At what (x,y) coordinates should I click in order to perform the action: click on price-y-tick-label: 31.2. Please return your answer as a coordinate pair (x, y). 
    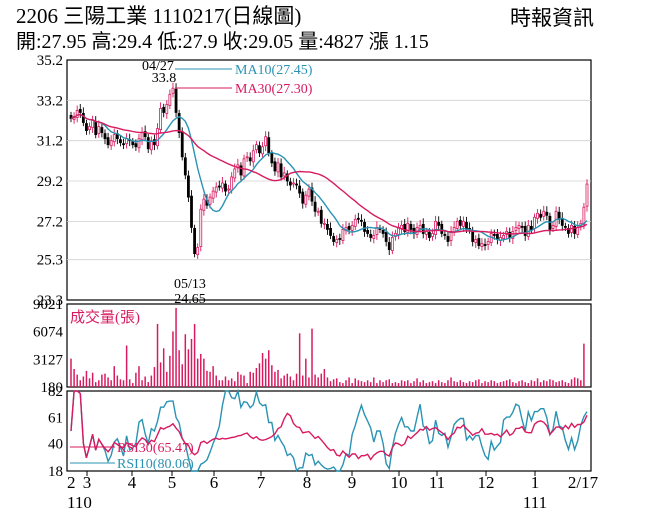
    Looking at the image, I should click on (50, 142).